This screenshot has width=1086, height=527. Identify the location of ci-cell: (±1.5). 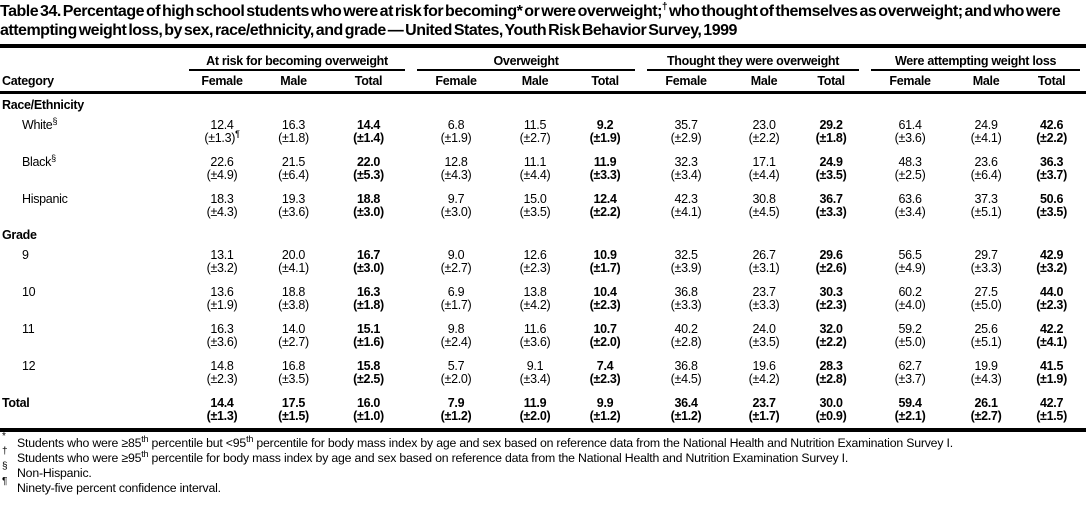
(1051, 419).